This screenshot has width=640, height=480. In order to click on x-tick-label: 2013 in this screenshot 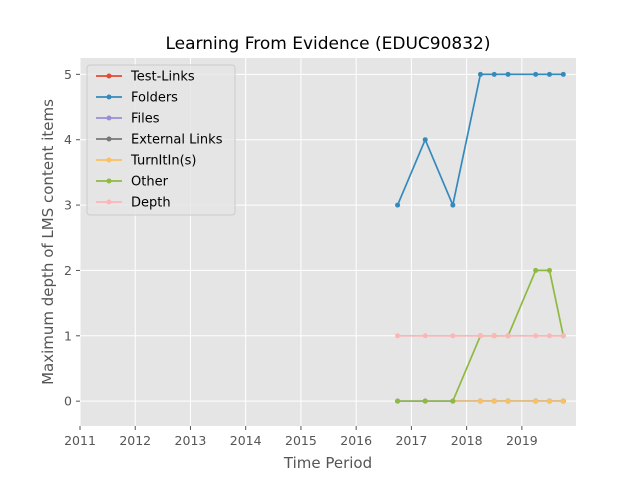, I will do `click(191, 440)`.